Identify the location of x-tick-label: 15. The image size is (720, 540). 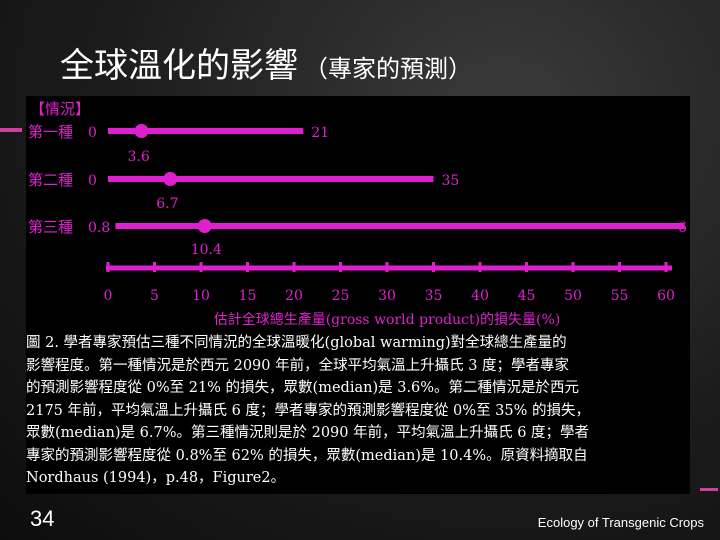
(248, 296).